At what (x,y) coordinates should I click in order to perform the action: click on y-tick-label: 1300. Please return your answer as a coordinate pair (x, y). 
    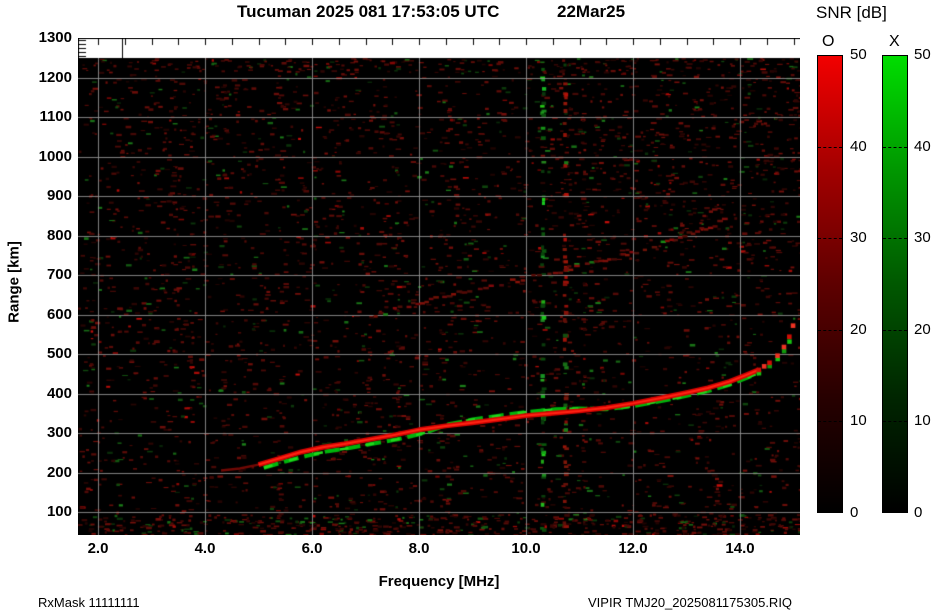
    Looking at the image, I should click on (55, 37).